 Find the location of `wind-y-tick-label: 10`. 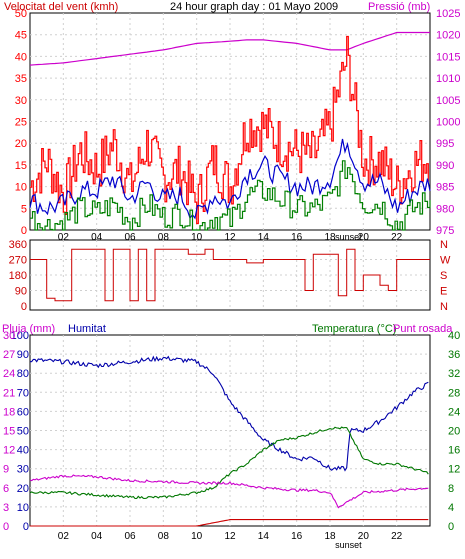

wind-y-tick-label: 10 is located at coordinates (21, 188).